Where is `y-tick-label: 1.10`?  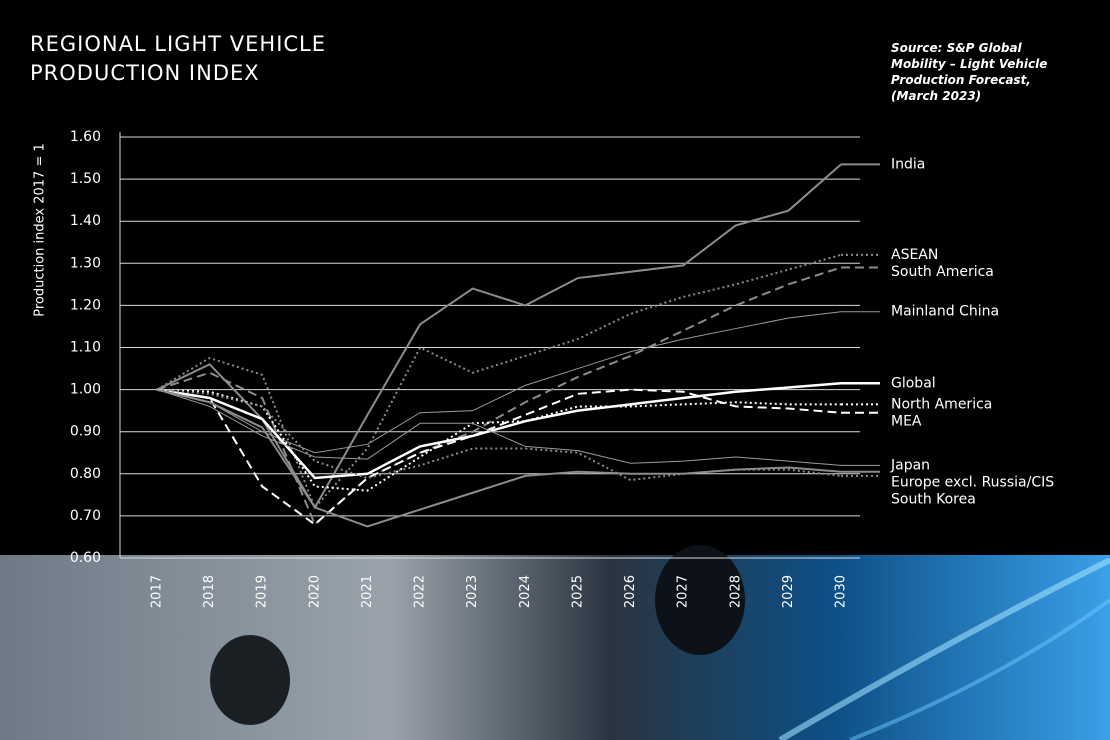
y-tick-label: 1.10 is located at coordinates (85, 348).